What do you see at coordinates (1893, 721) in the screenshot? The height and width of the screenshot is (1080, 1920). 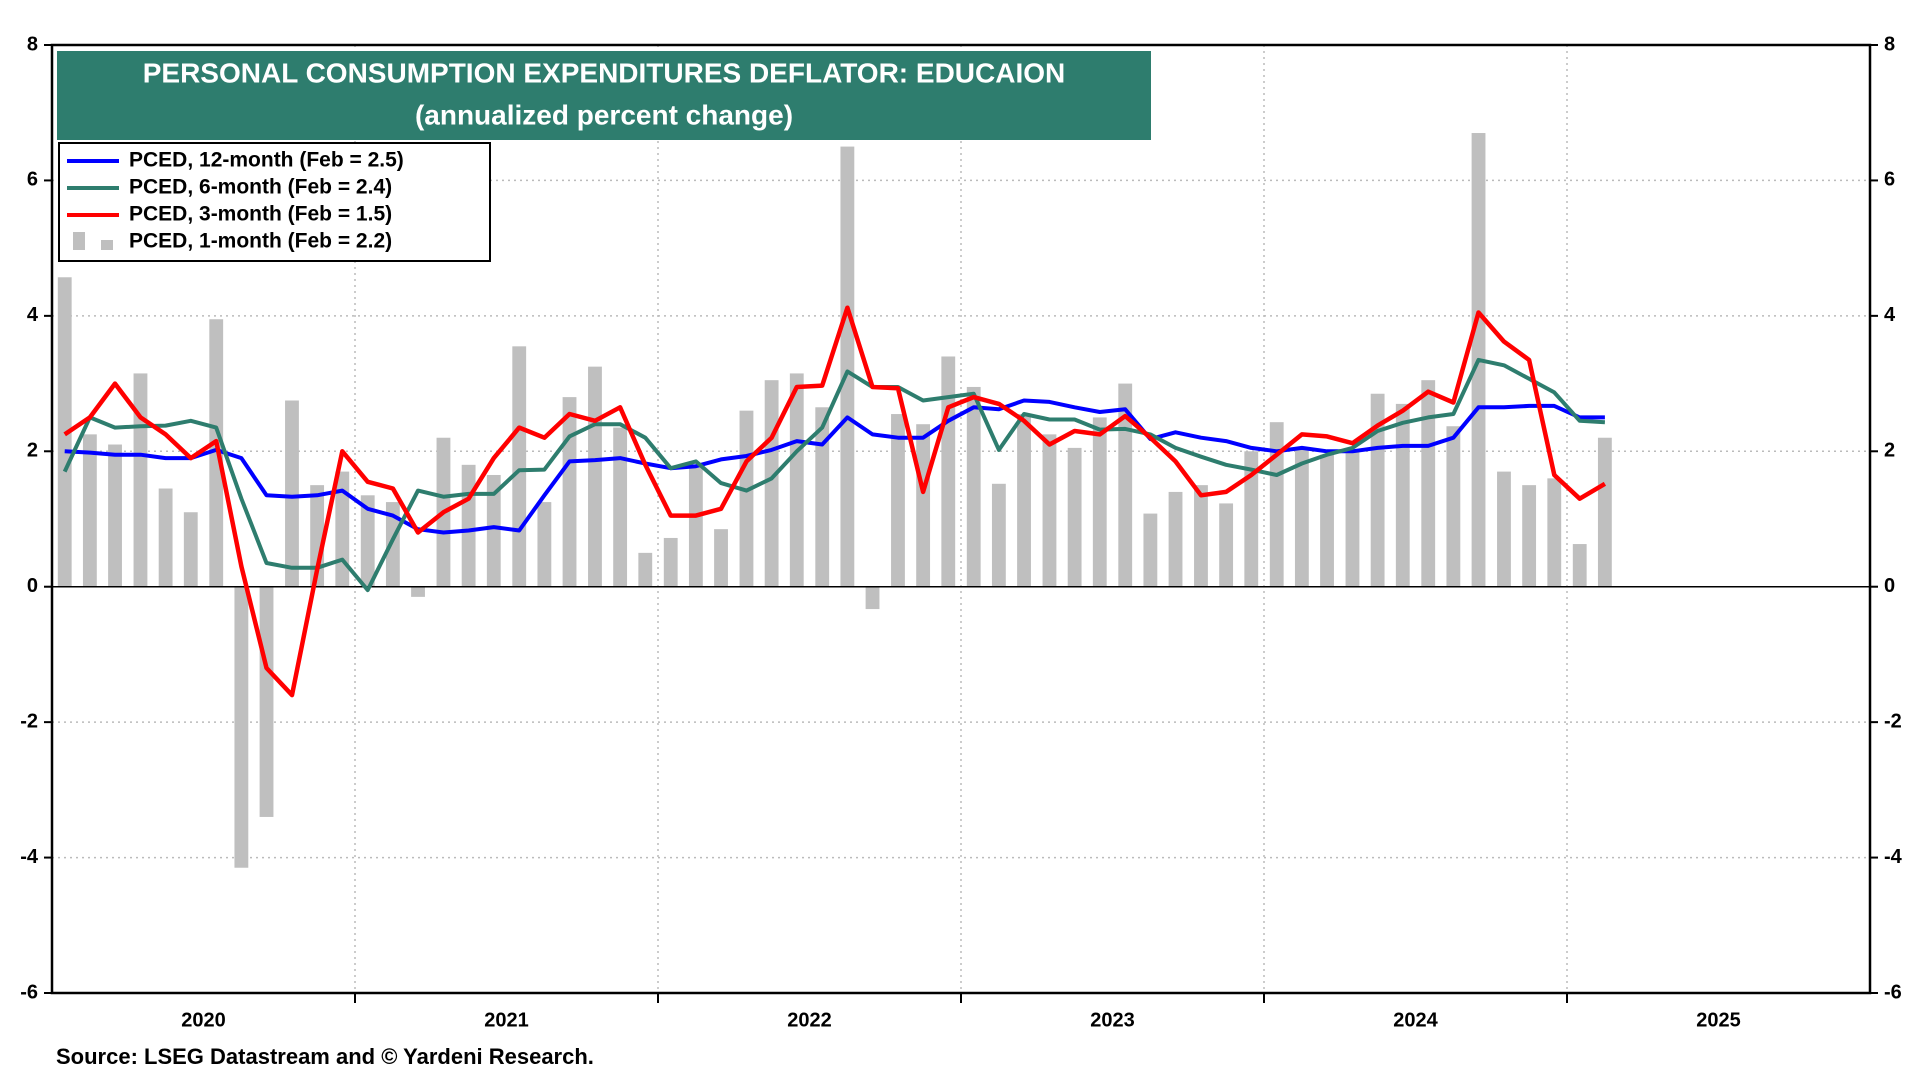 I see `y2-tick-label: -2` at bounding box center [1893, 721].